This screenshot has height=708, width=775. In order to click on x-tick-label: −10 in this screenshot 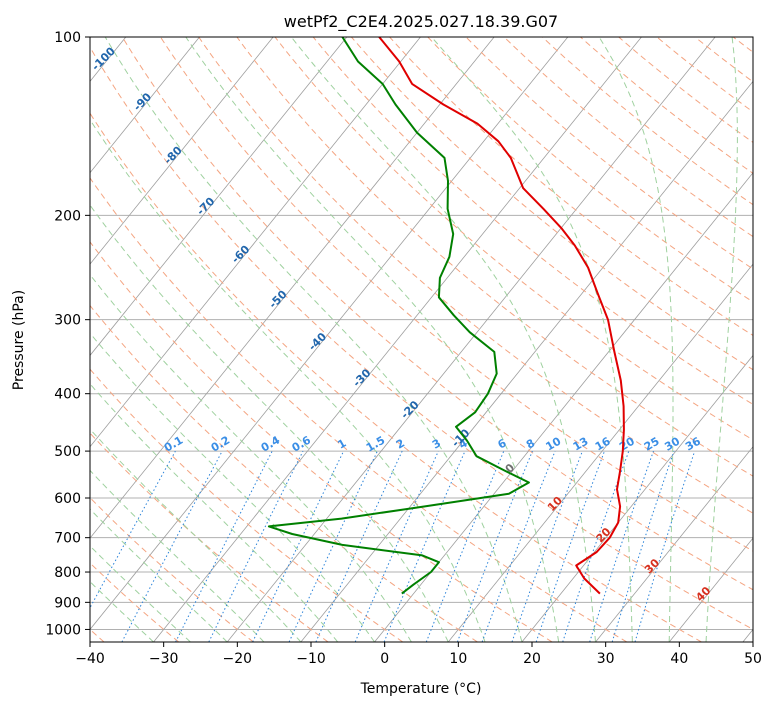, I will do `click(311, 659)`.